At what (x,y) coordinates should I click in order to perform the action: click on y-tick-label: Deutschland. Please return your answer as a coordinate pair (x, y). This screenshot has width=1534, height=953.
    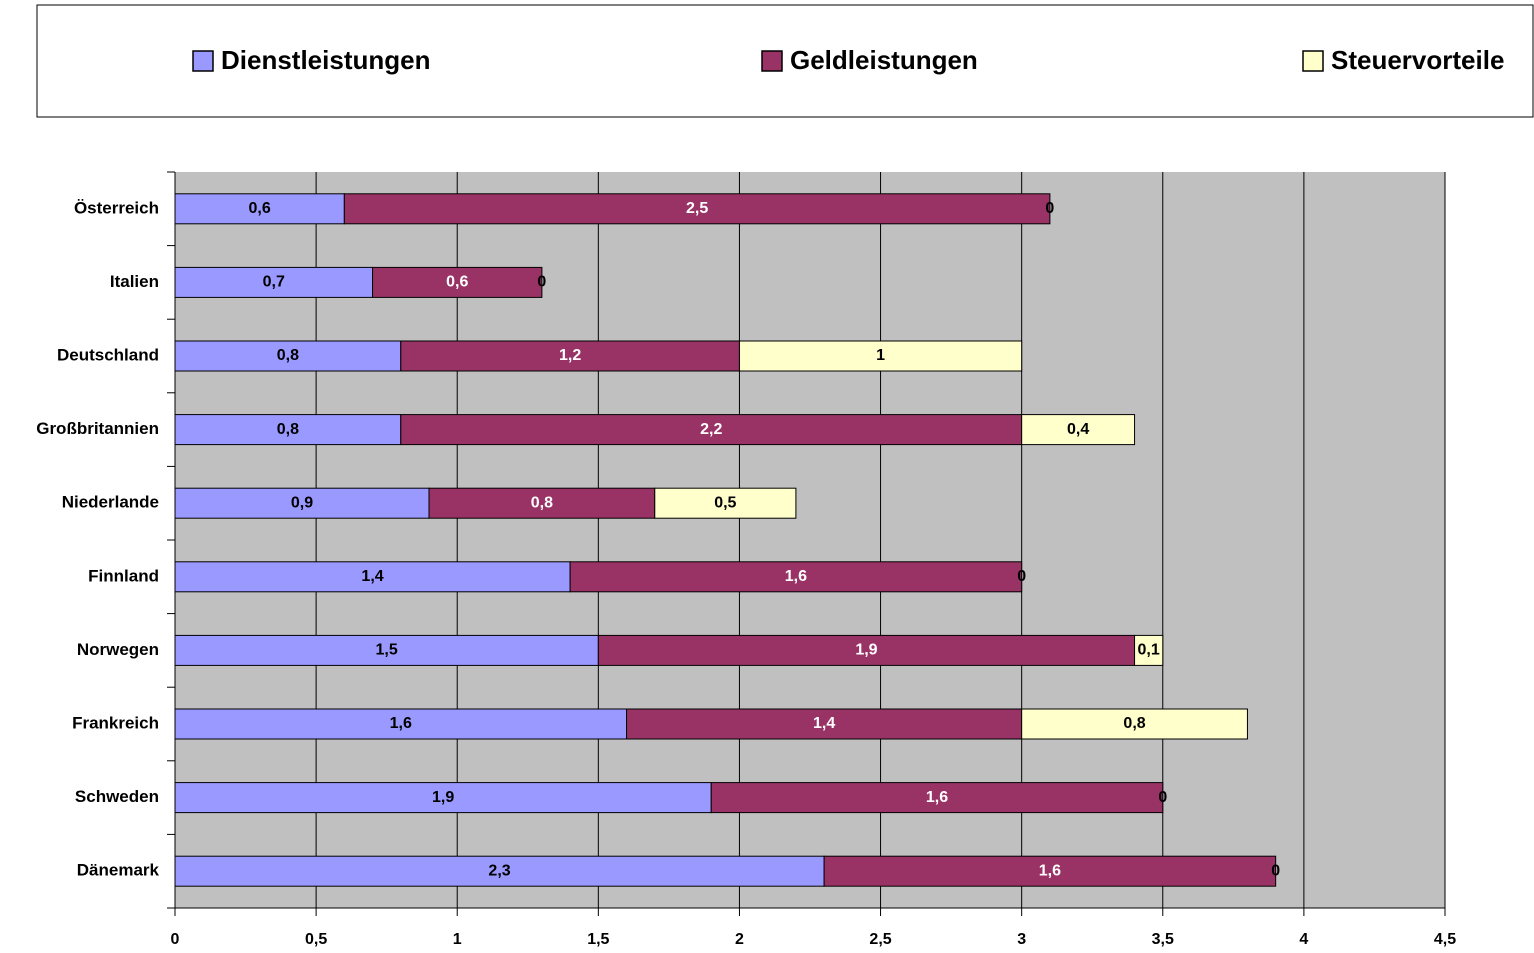
    Looking at the image, I should click on (108, 354).